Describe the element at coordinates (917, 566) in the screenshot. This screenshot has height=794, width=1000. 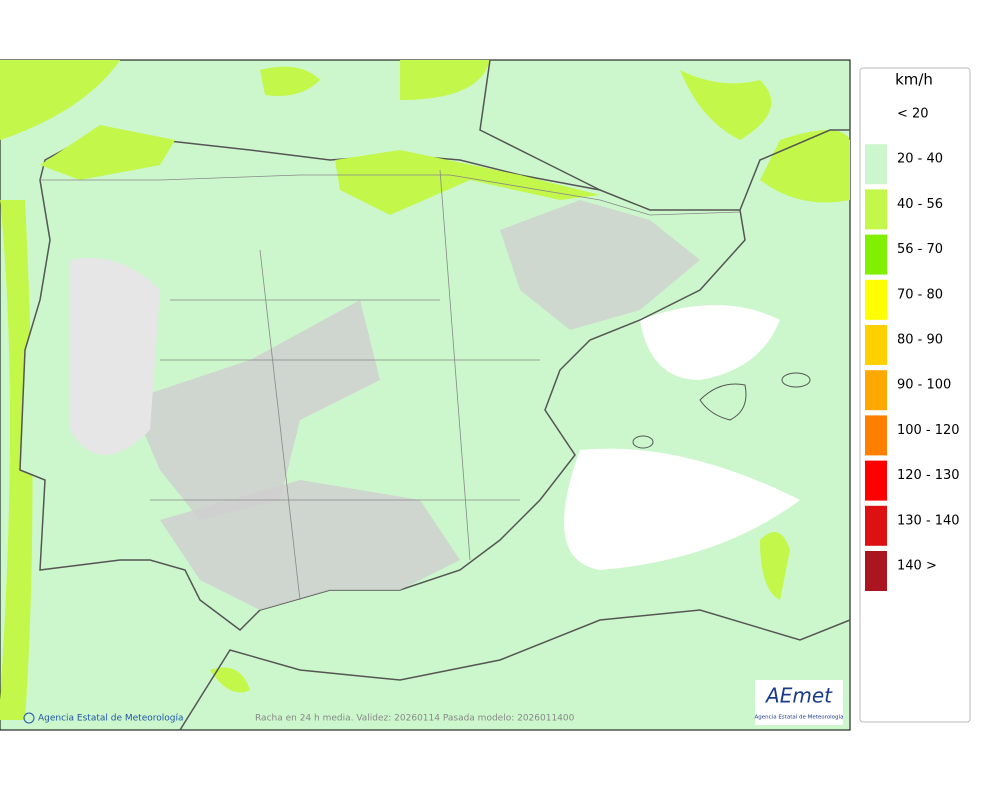
I see `legend-label: 140 >` at that location.